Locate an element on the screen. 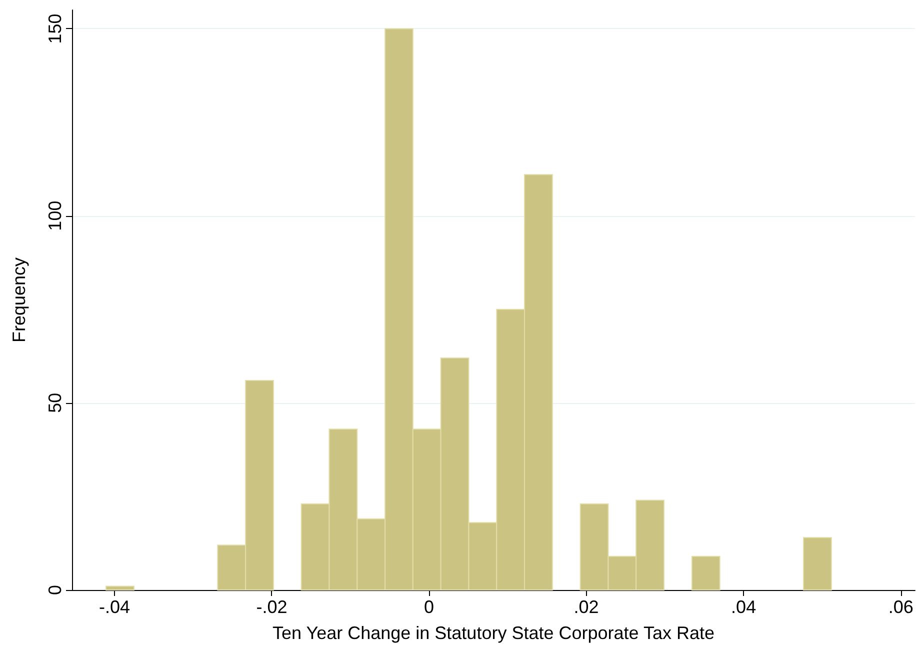 The height and width of the screenshot is (658, 922). y-axis-title: Frequency is located at coordinates (19, 300).